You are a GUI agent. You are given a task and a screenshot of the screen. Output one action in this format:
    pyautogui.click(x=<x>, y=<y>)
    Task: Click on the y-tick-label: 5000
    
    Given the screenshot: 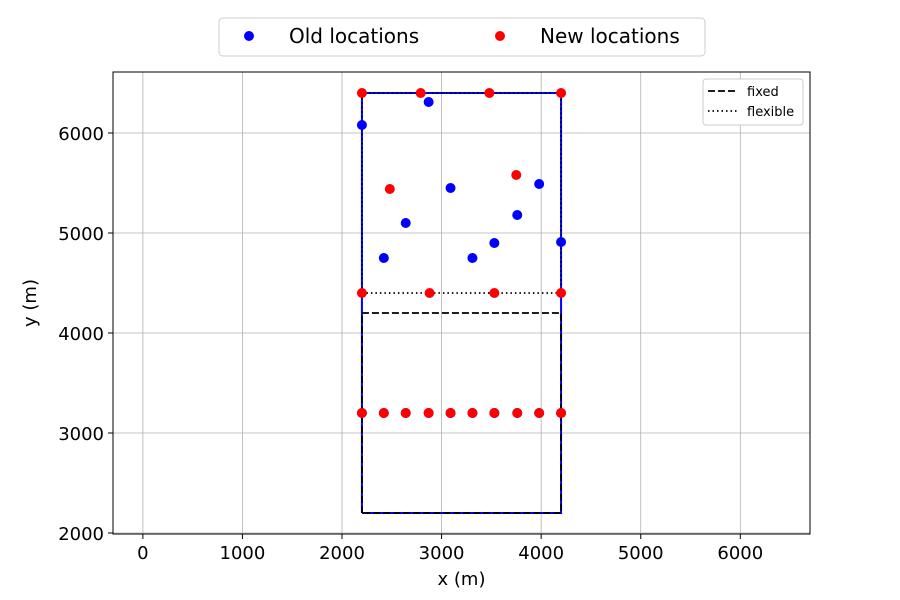 What is the action you would take?
    pyautogui.click(x=81, y=234)
    